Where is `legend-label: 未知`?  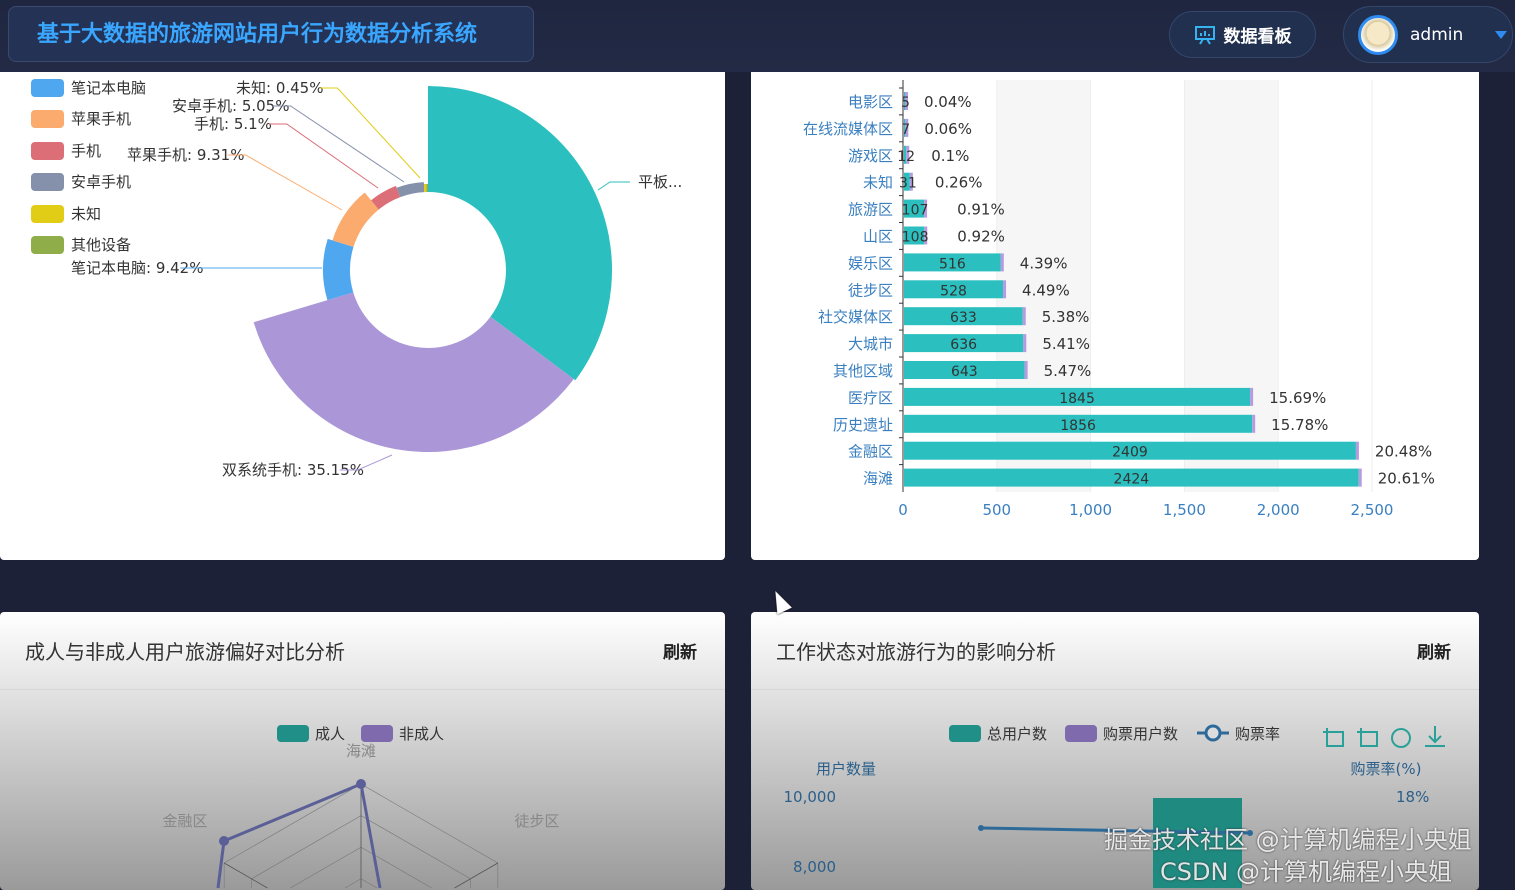 legend-label: 未知 is located at coordinates (86, 213).